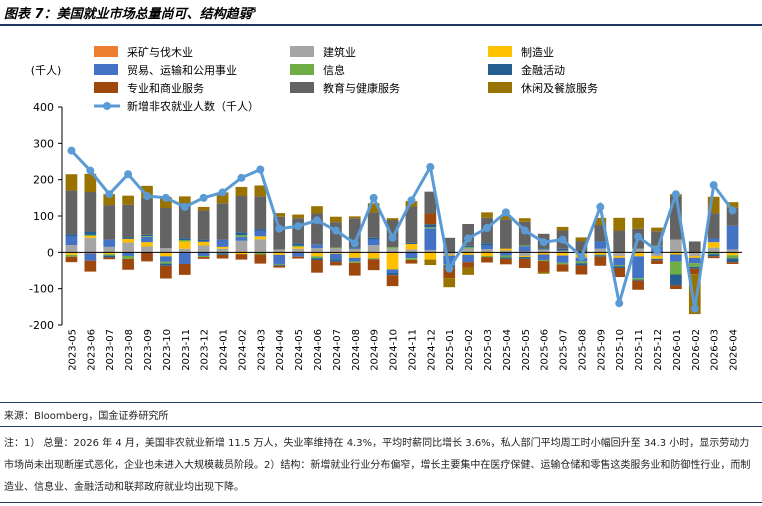 This screenshot has height=506, width=762. Describe the element at coordinates (559, 88) in the screenshot. I see `legend-label: 休闲及餐旅服务` at that location.